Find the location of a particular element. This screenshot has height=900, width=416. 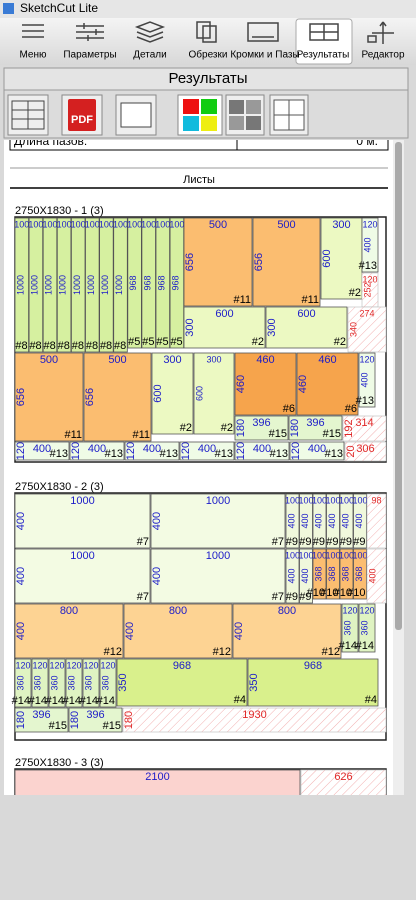

dim-width: 600 is located at coordinates (224, 314).